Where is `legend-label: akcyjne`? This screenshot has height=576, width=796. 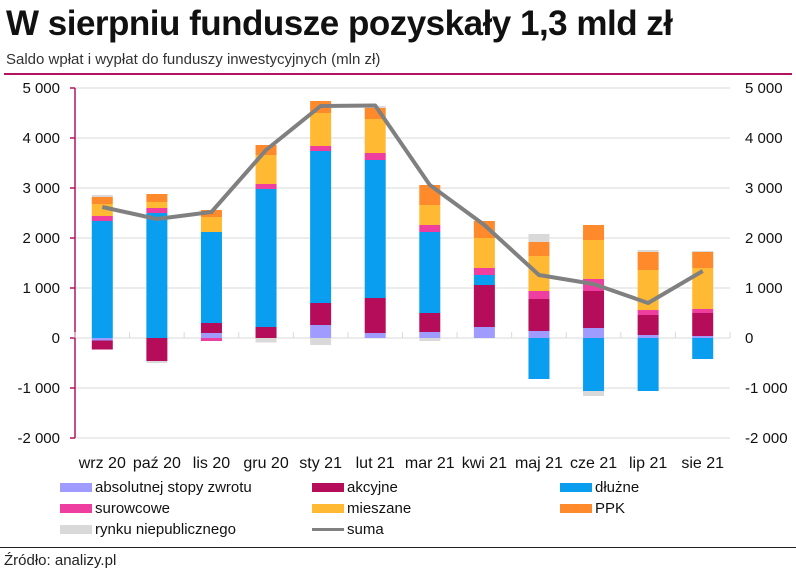
legend-label: akcyjne is located at coordinates (372, 487).